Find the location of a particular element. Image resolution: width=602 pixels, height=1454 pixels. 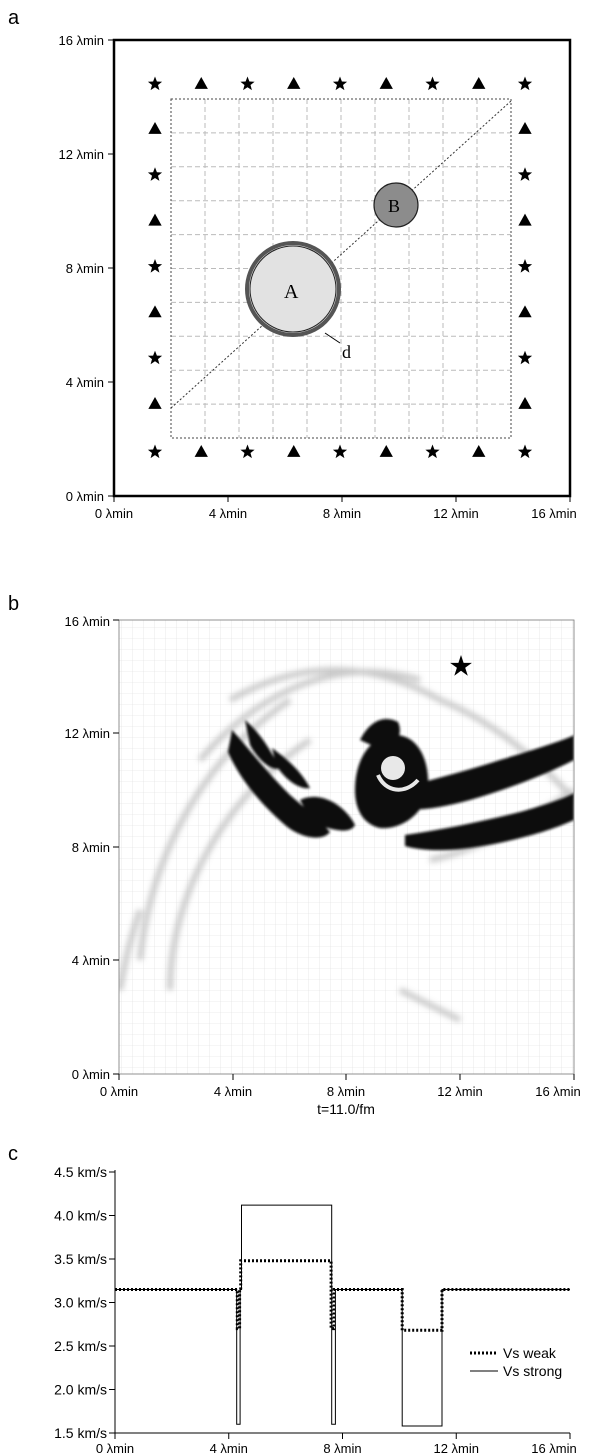

c-ytick-label: 2.5 km/s is located at coordinates (80, 1346).